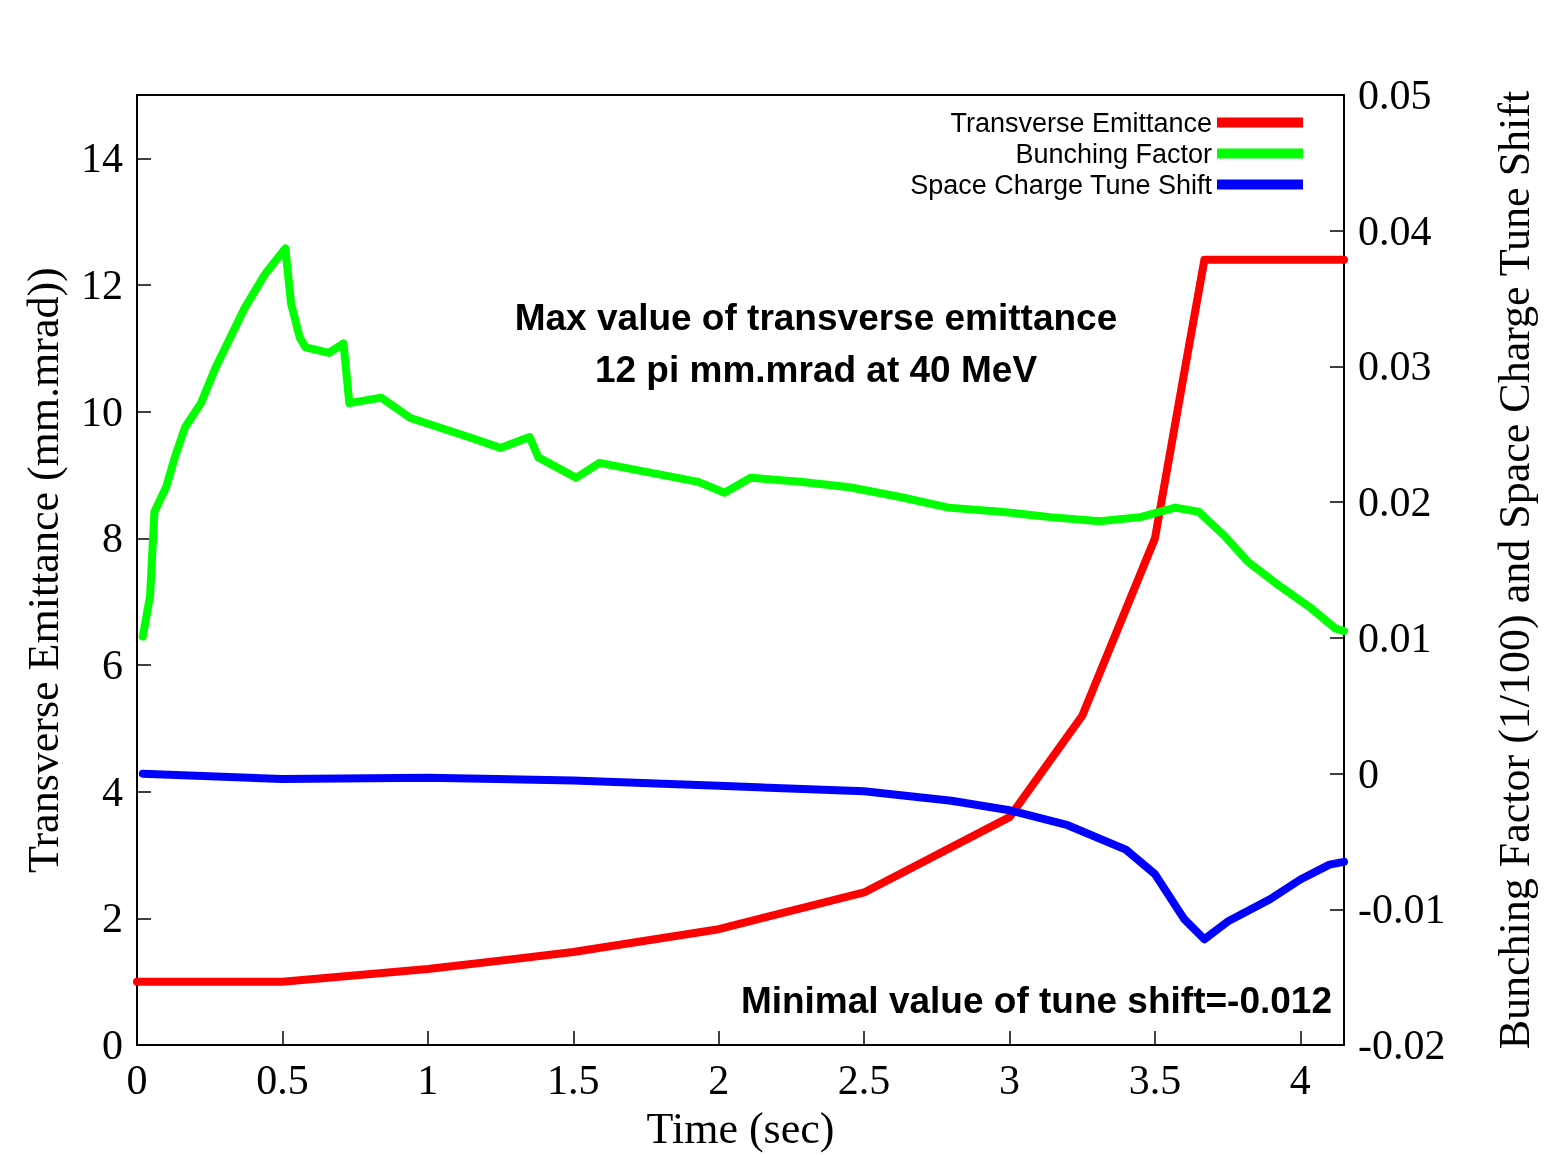  I want to click on y2-tick-label: 0.01, so click(1395, 637).